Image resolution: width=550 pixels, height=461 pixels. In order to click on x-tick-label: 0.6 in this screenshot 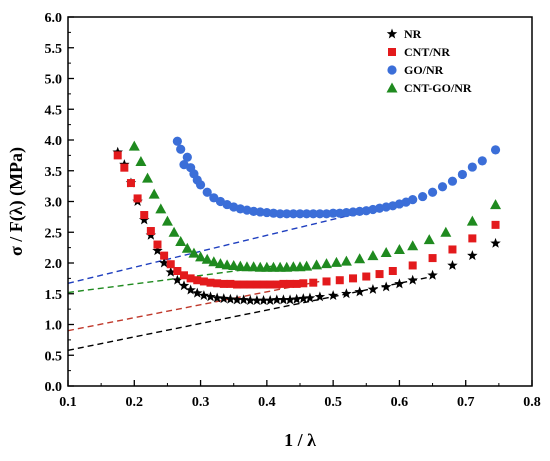, I will do `click(400, 402)`.